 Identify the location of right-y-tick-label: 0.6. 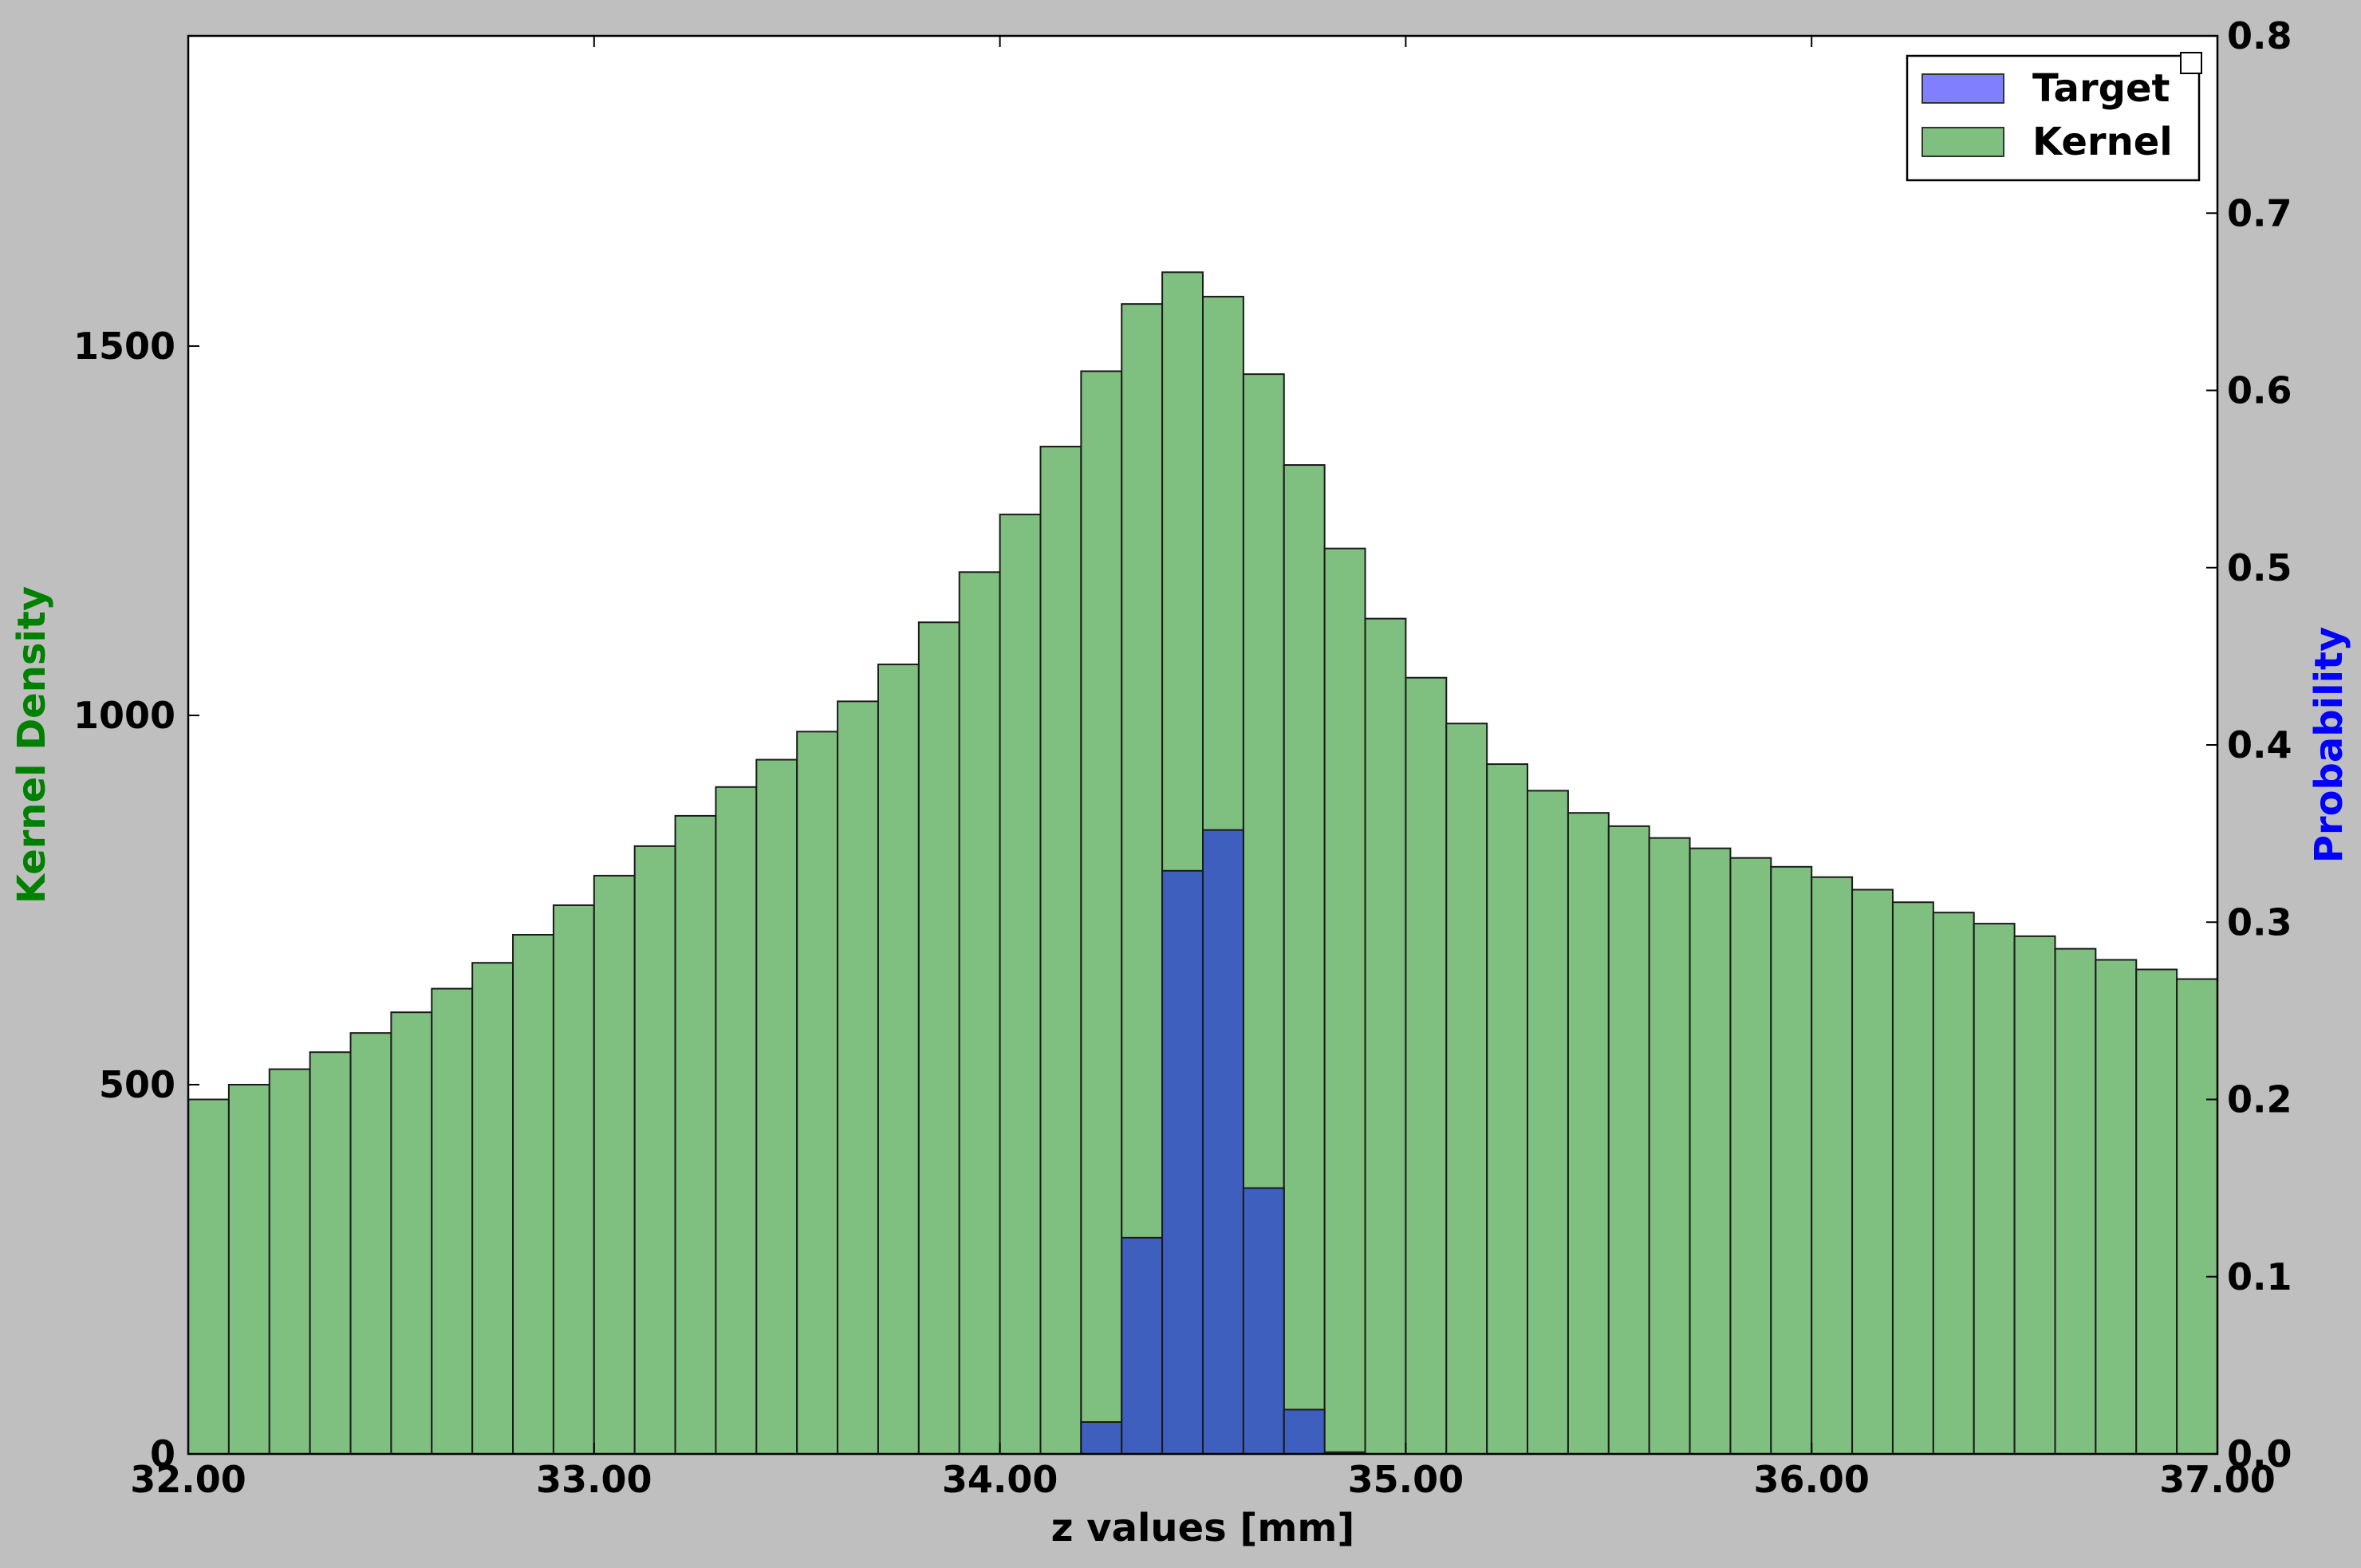
(2259, 390).